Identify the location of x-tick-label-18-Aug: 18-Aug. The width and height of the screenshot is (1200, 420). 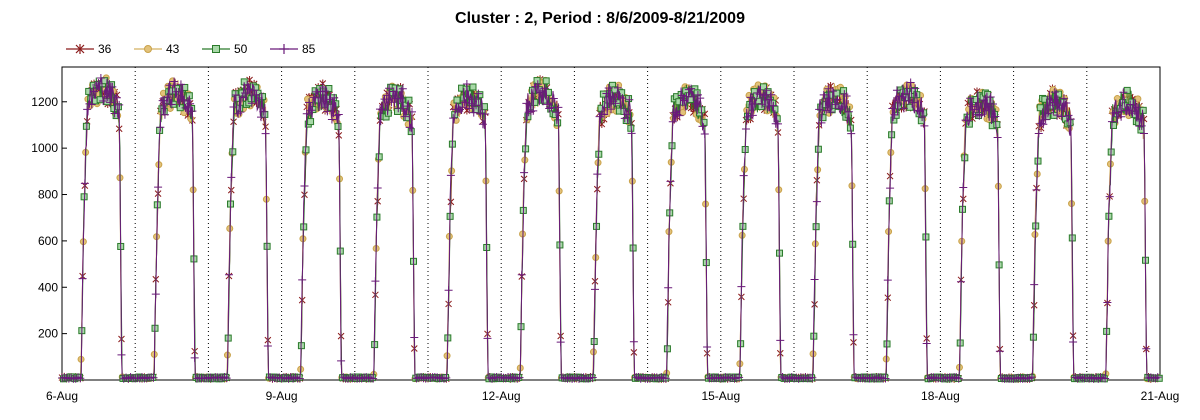
(940, 396).